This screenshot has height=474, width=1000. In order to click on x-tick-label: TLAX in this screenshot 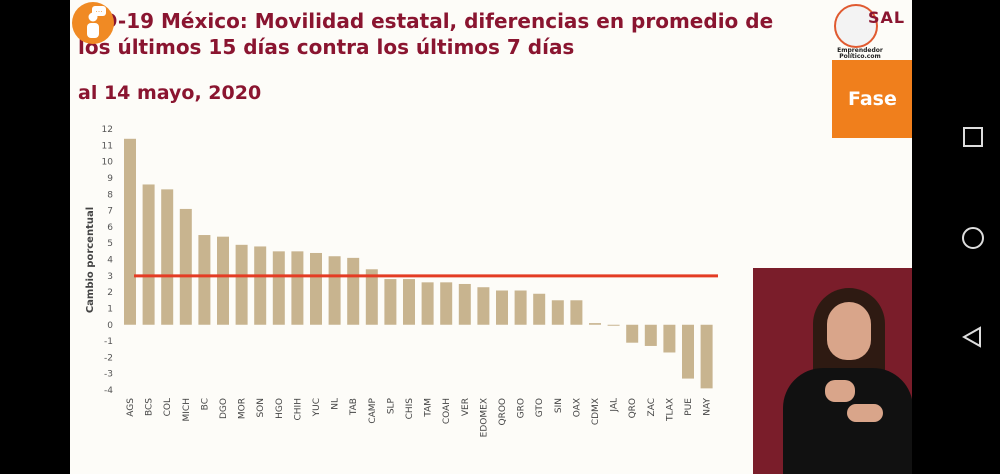, I will do `click(670, 410)`.